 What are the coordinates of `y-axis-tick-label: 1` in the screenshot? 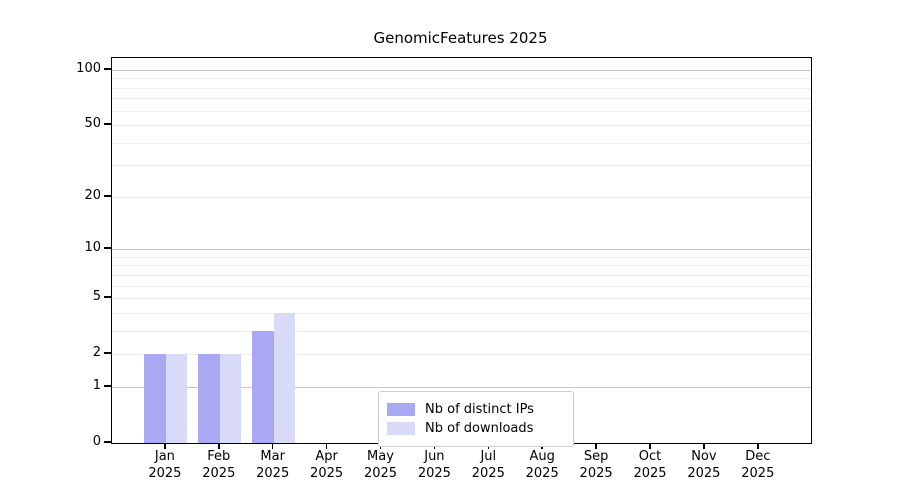 It's located at (96, 385).